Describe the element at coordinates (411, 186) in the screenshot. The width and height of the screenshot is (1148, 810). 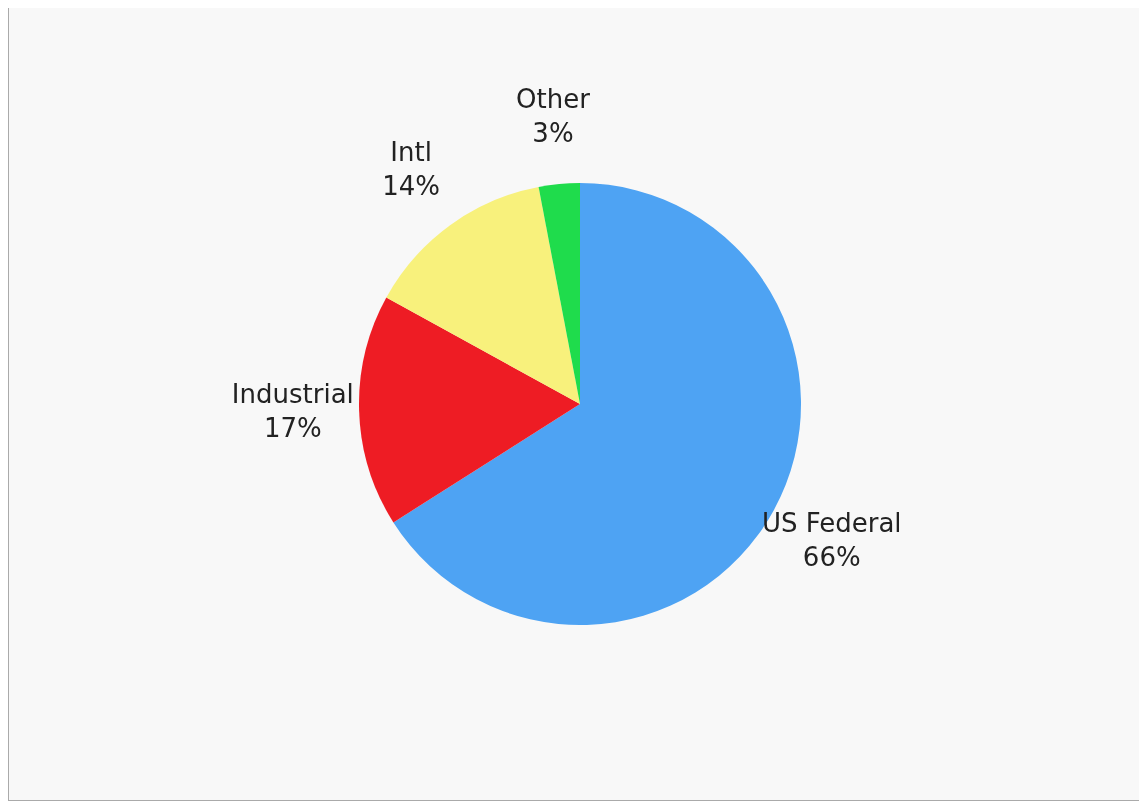
I see `data-label: 14%` at that location.